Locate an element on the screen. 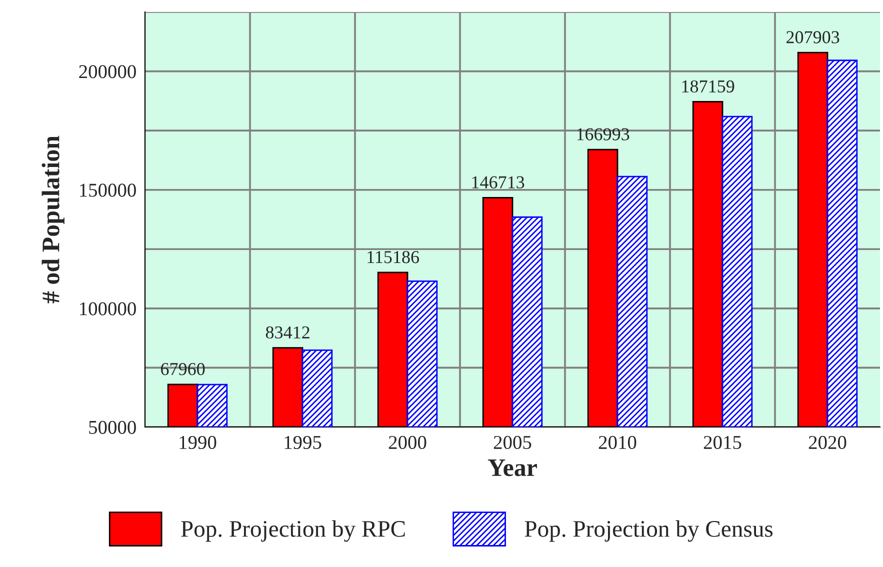 The image size is (883, 567). legend-label: Pop. Projection by RPC is located at coordinates (293, 531).